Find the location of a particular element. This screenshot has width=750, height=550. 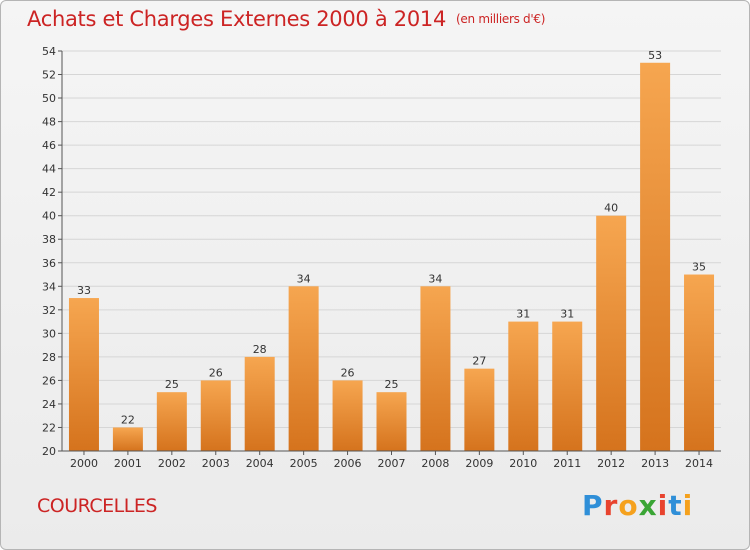

x-tick-label-2014: 2014 is located at coordinates (699, 463).